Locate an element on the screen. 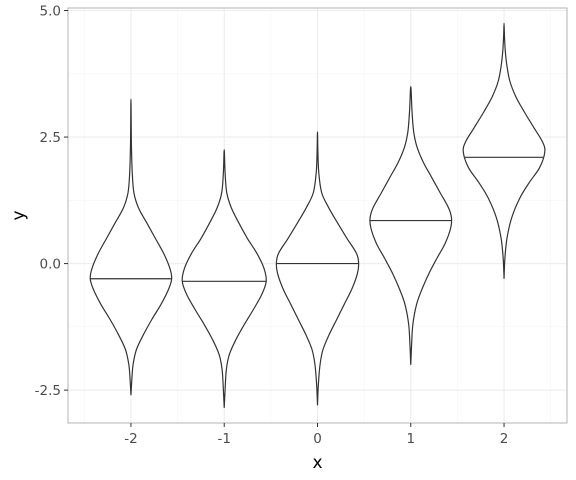 This screenshot has width=576, height=480. x-tick-label: 1 is located at coordinates (410, 439).